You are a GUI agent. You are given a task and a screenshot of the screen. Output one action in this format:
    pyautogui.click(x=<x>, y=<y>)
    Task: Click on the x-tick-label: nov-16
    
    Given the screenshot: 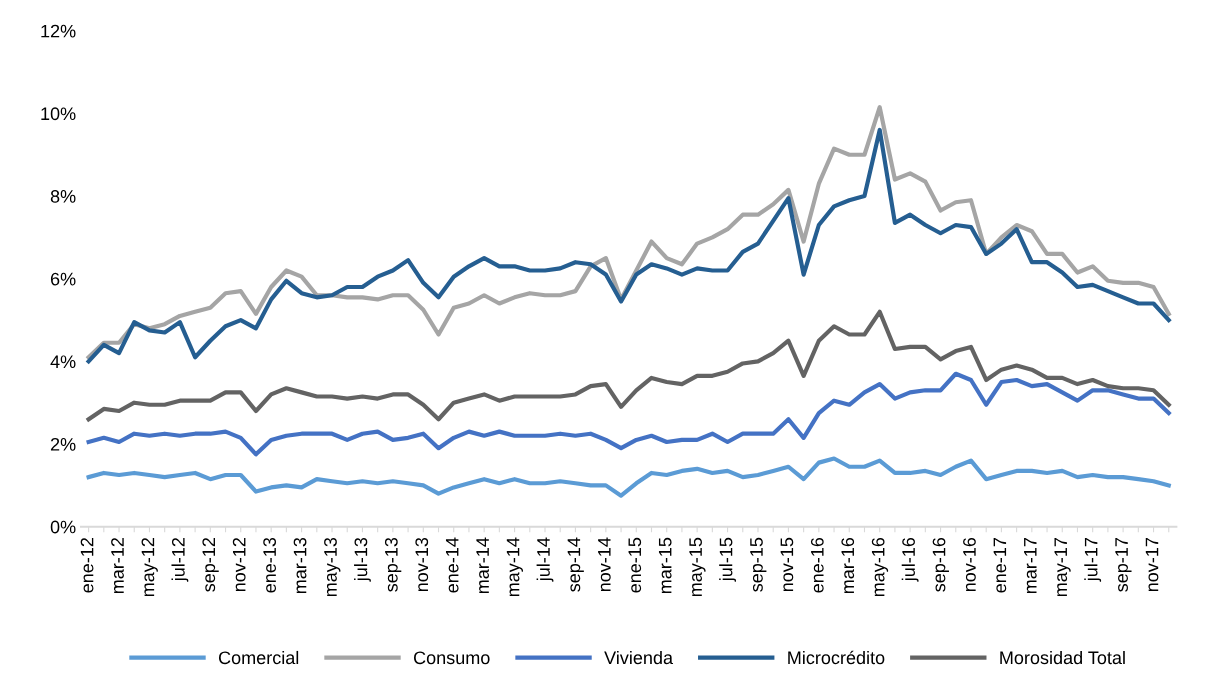 What is the action you would take?
    pyautogui.click(x=969, y=564)
    